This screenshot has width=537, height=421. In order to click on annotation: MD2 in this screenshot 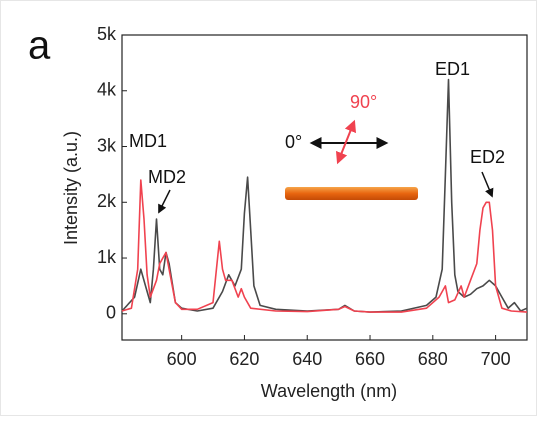, I will do `click(167, 177)`.